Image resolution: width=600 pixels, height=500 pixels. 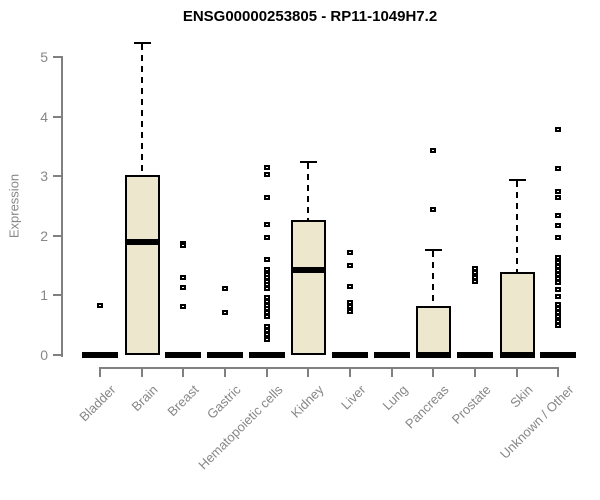 I want to click on zero-bar-unknown-other, so click(x=558, y=355).